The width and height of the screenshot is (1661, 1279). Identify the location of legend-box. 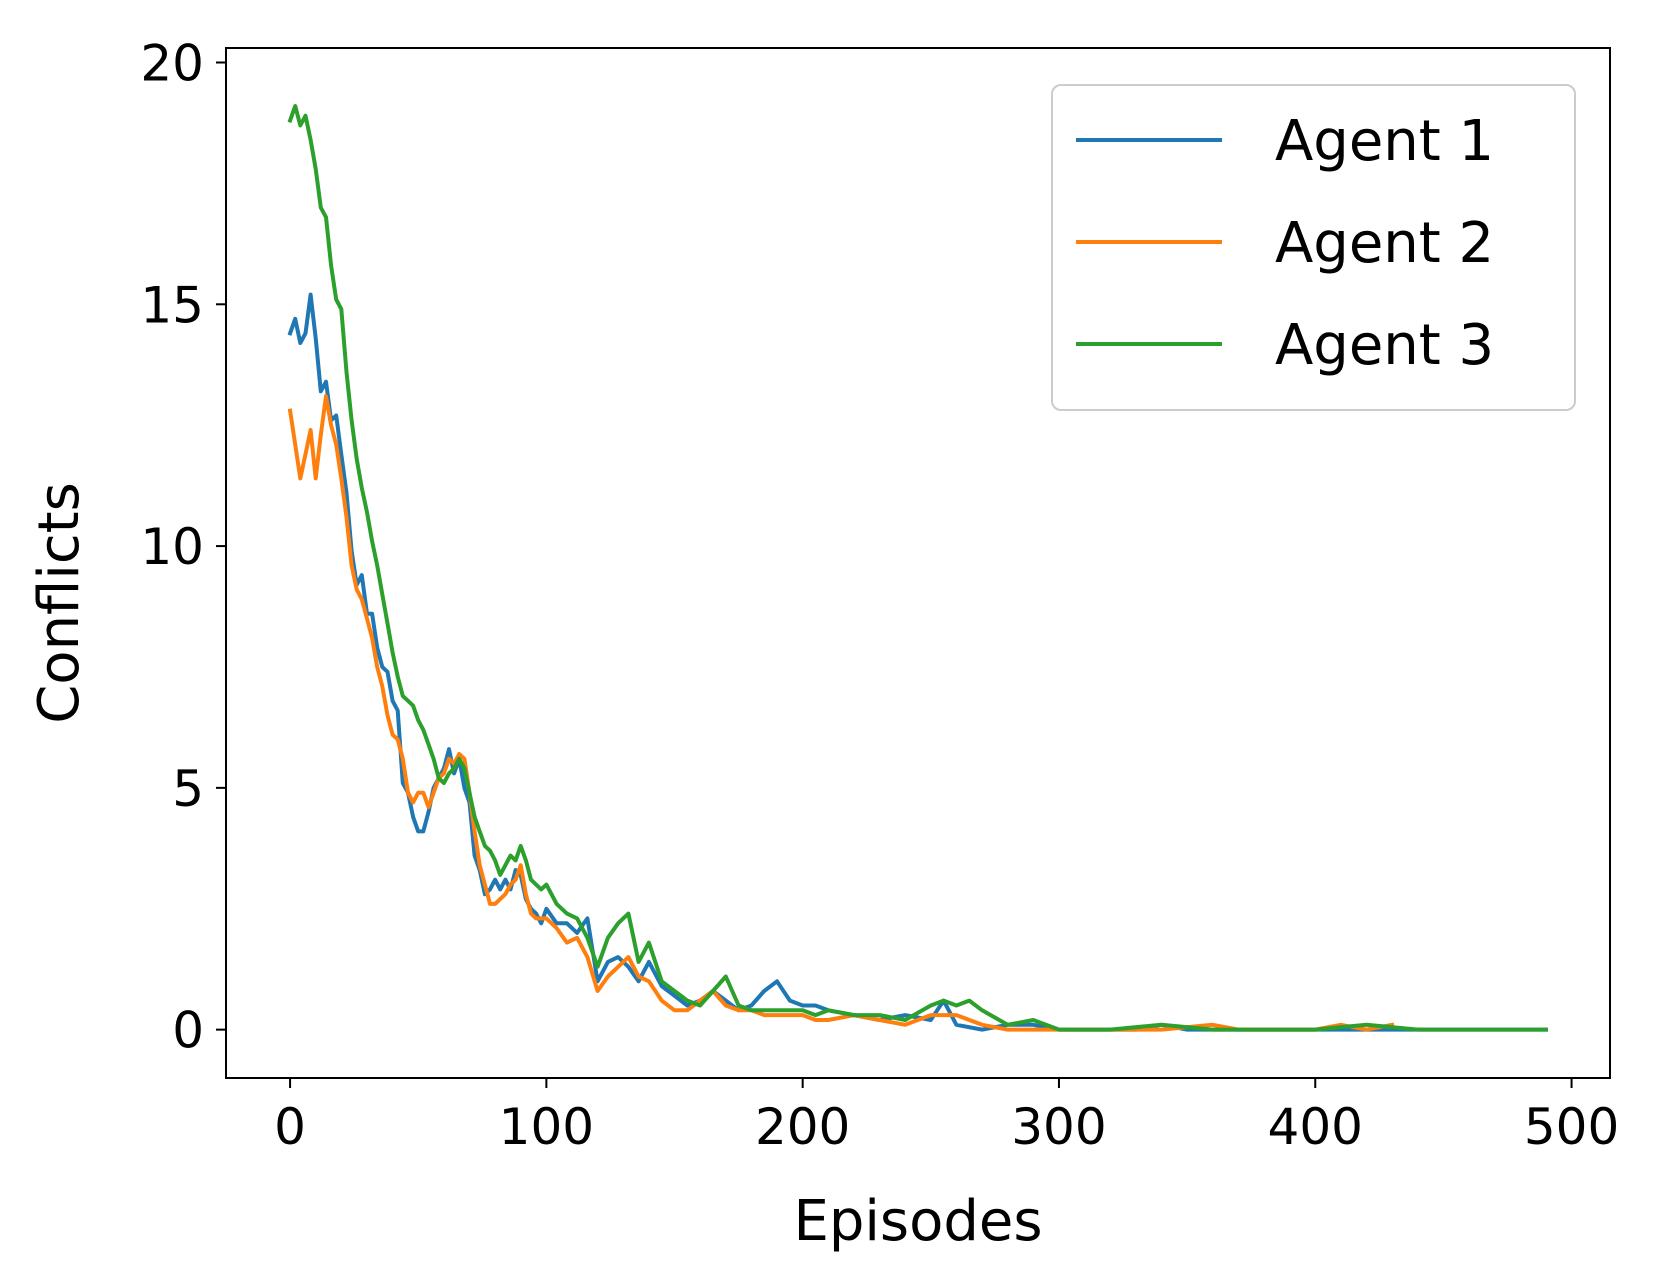
(1313, 247).